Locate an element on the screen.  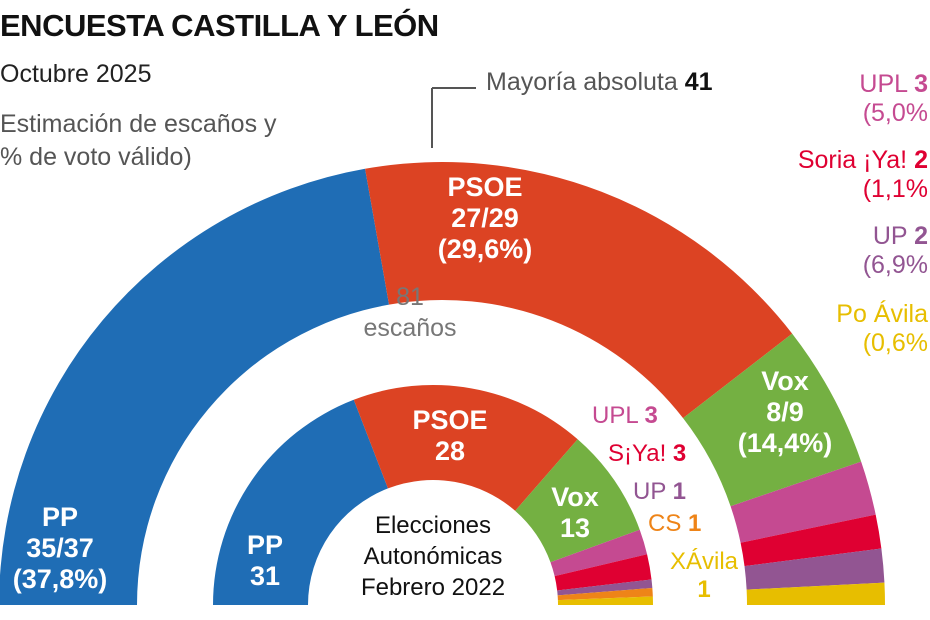
party-name: CS is located at coordinates (665, 523).